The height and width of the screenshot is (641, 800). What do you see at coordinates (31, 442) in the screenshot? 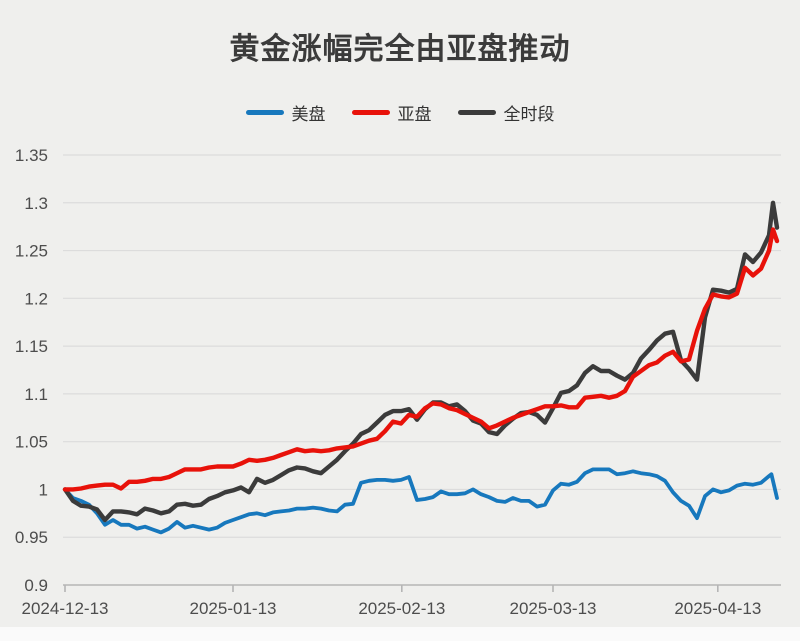
I see `y-axis-tick-label: 1.05` at bounding box center [31, 442].